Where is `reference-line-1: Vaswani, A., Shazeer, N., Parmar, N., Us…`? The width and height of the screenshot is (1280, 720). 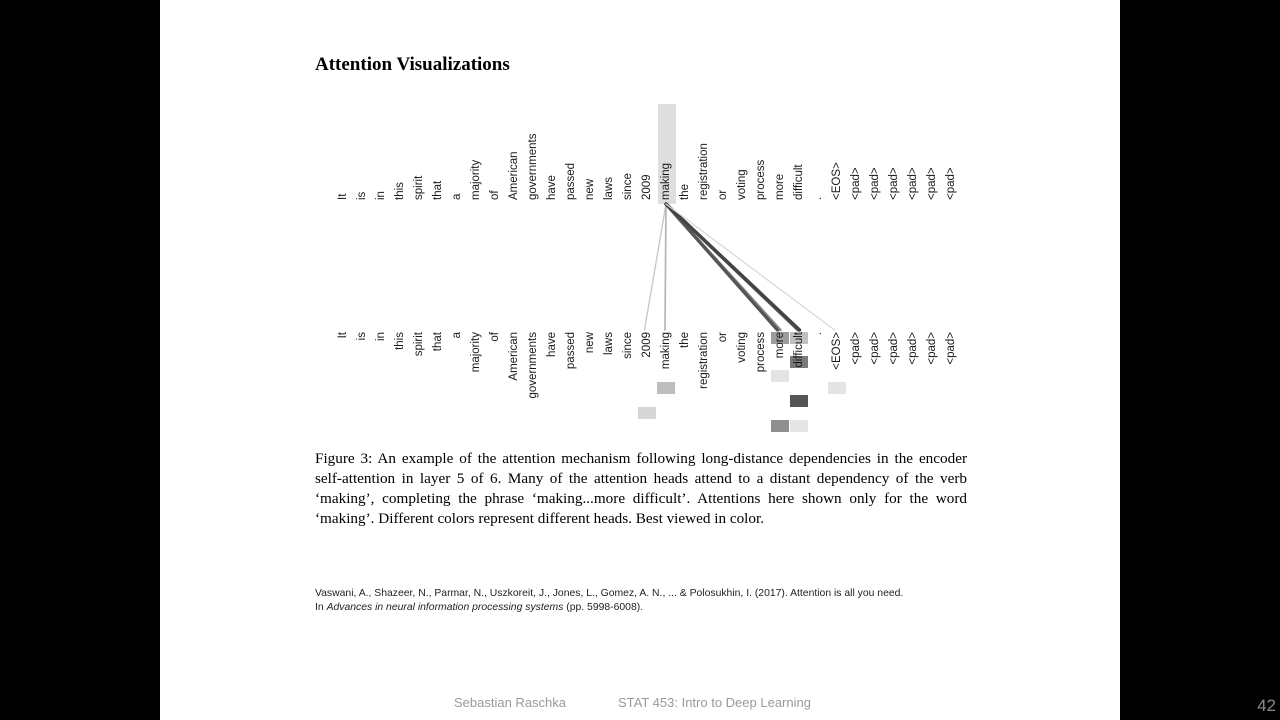 reference-line-1: Vaswani, A., Shazeer, N., Parmar, N., Us… is located at coordinates (609, 593).